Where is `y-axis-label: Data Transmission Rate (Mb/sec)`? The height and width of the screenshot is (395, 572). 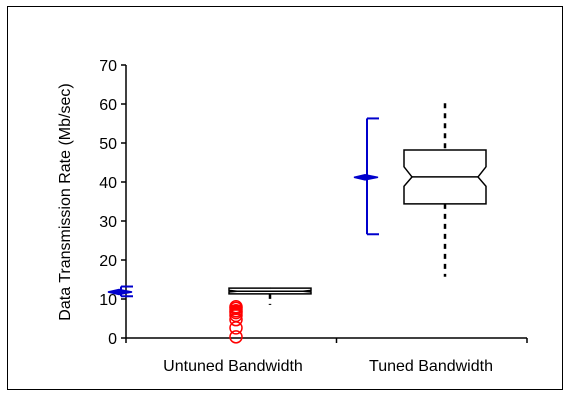
y-axis-label: Data Transmission Rate (Mb/sec) is located at coordinates (65, 201).